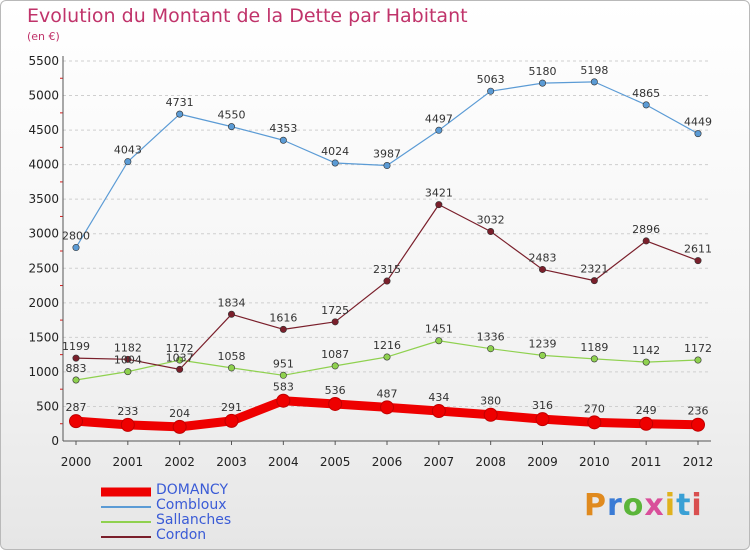  What do you see at coordinates (594, 70) in the screenshot?
I see `data-label: 5198` at bounding box center [594, 70].